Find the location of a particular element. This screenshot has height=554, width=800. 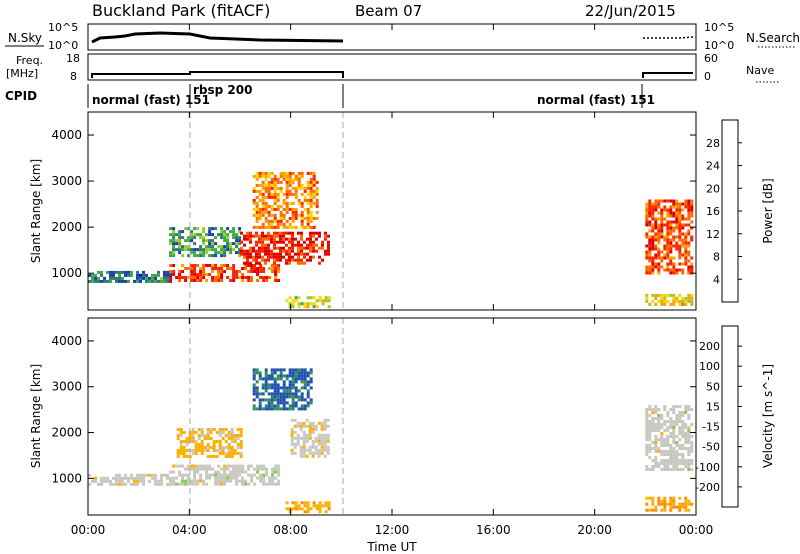

colorbar-tick-label: 100 is located at coordinates (709, 366).